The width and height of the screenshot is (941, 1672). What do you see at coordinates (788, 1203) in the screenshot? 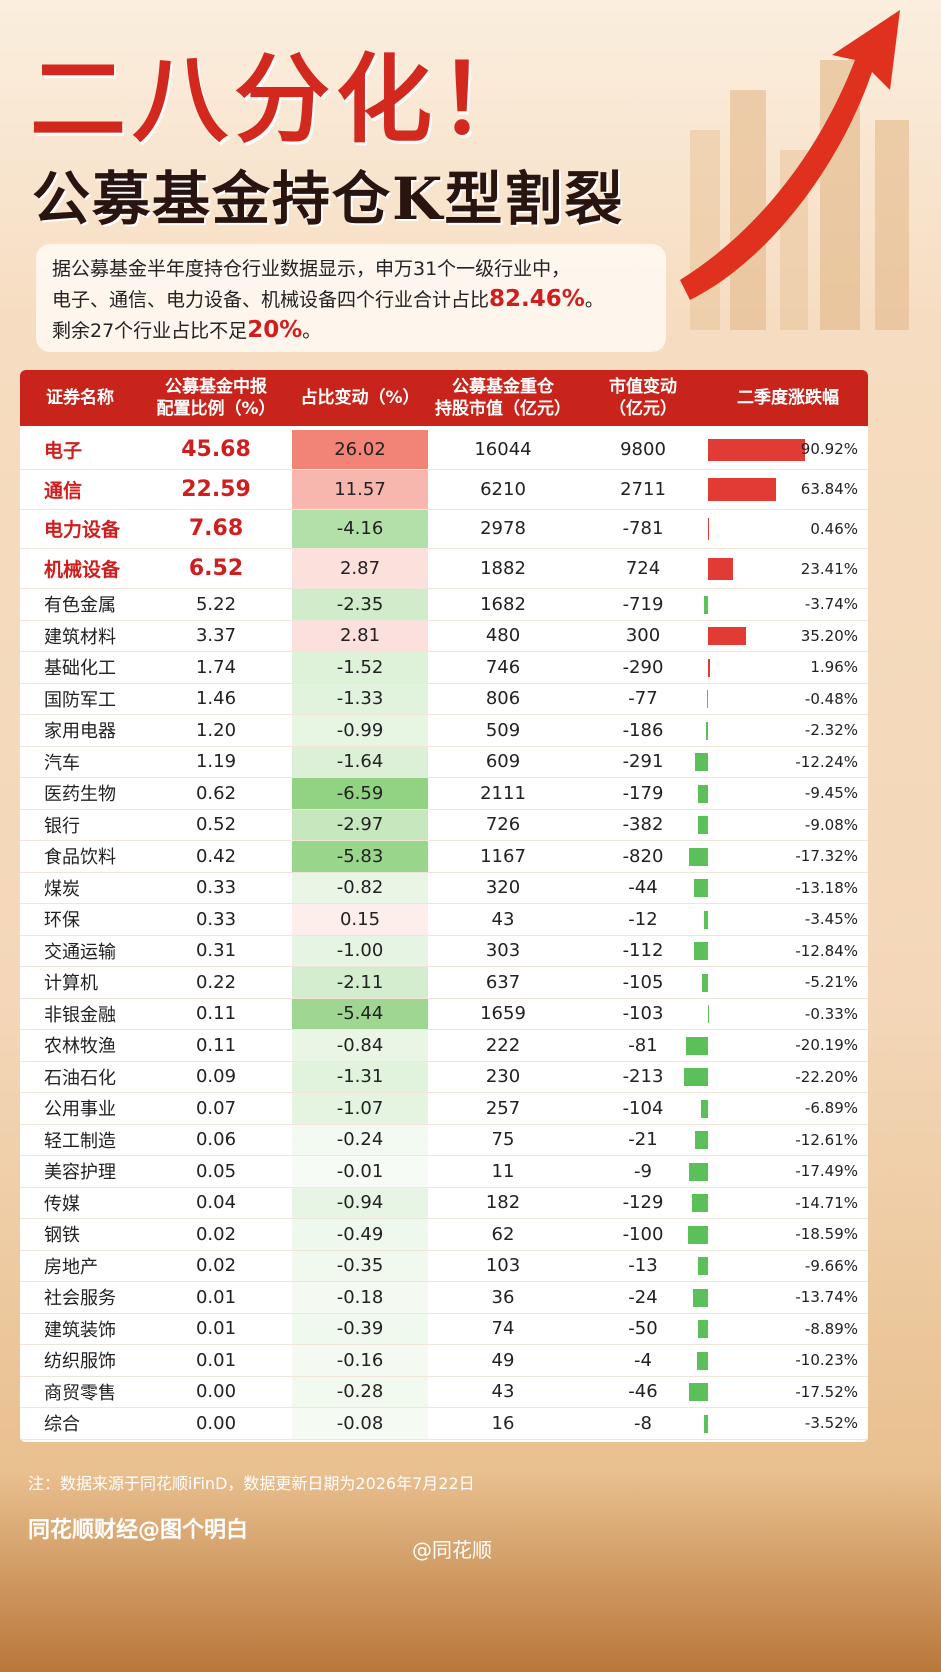
I see `q2-return: -14.71%` at bounding box center [788, 1203].